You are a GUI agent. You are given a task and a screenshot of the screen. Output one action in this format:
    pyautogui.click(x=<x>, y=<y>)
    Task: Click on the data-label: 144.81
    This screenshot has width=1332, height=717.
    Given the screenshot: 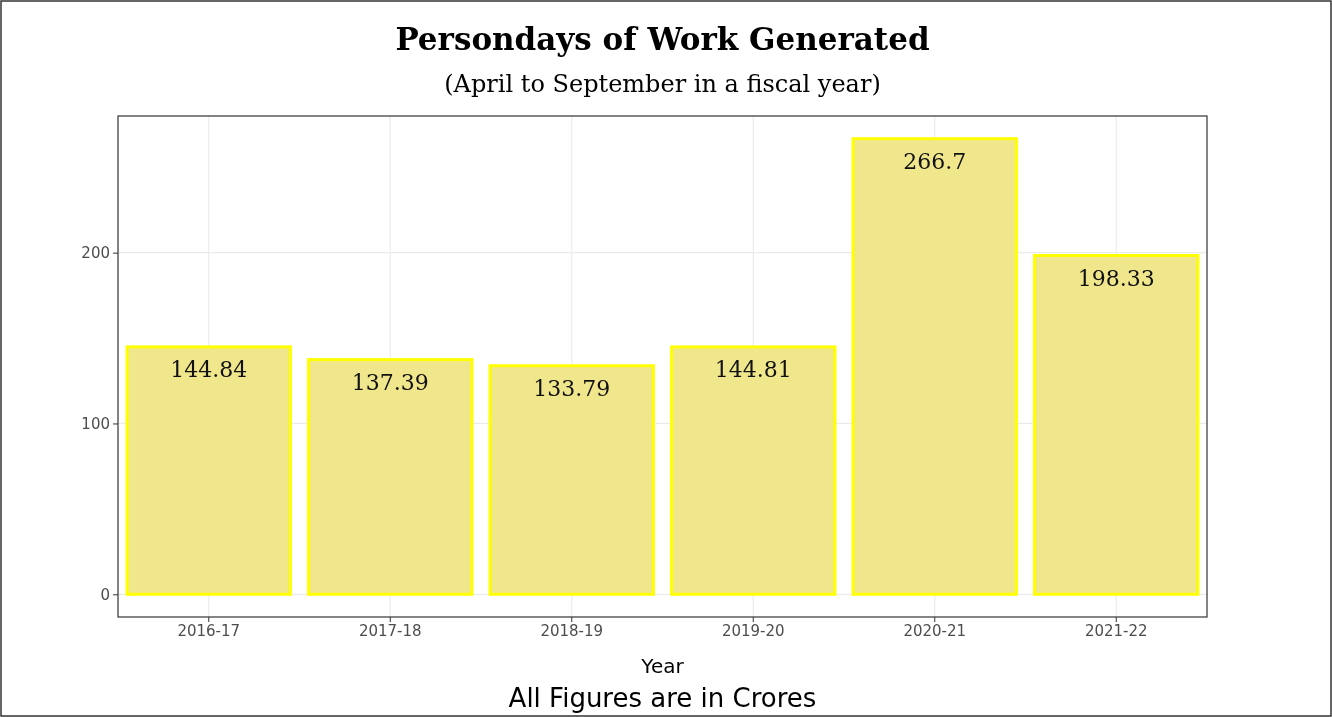 What is the action you would take?
    pyautogui.click(x=753, y=369)
    